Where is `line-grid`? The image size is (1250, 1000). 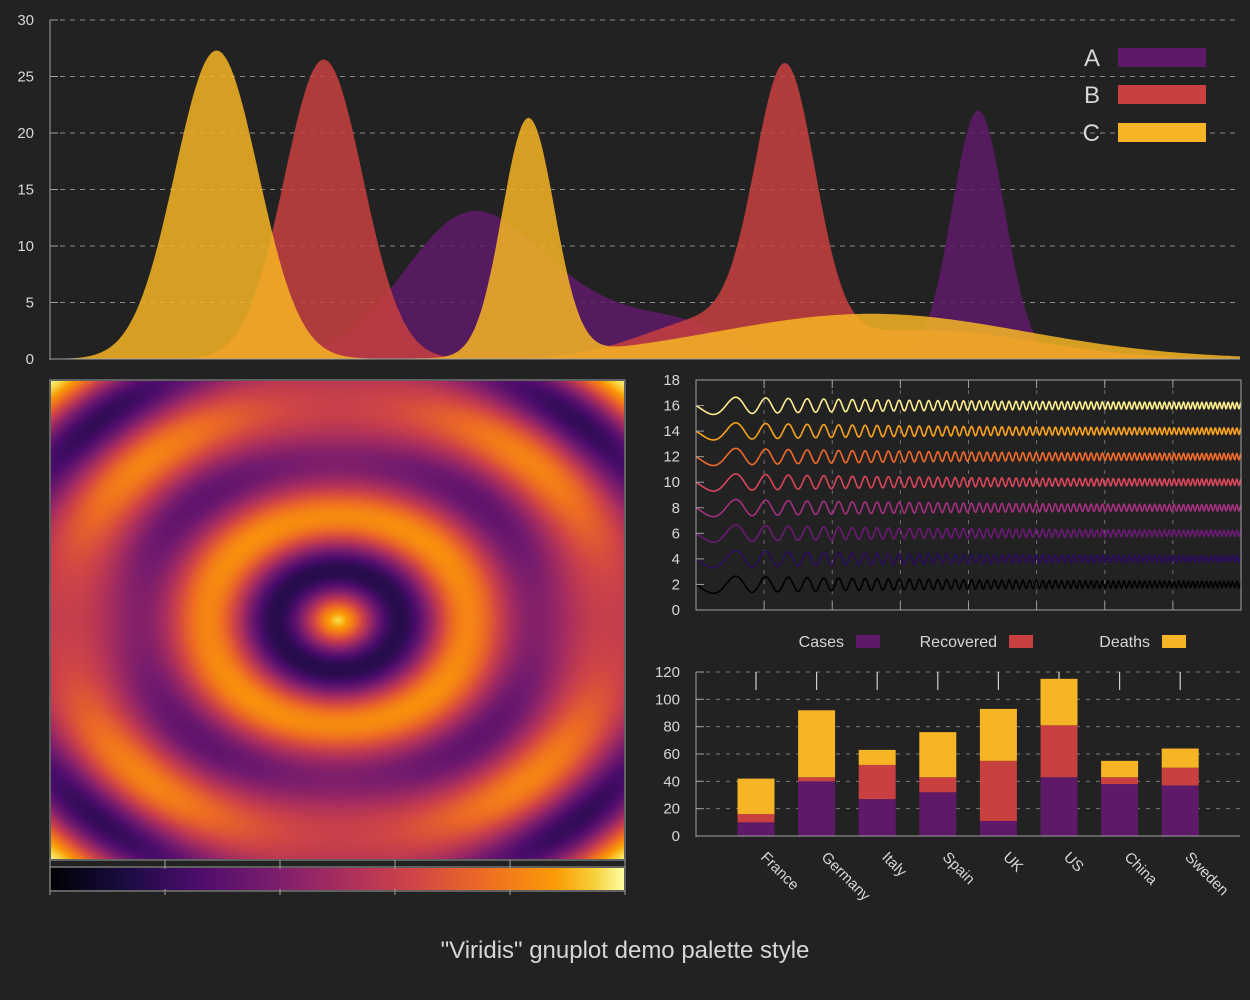 line-grid is located at coordinates (968, 495).